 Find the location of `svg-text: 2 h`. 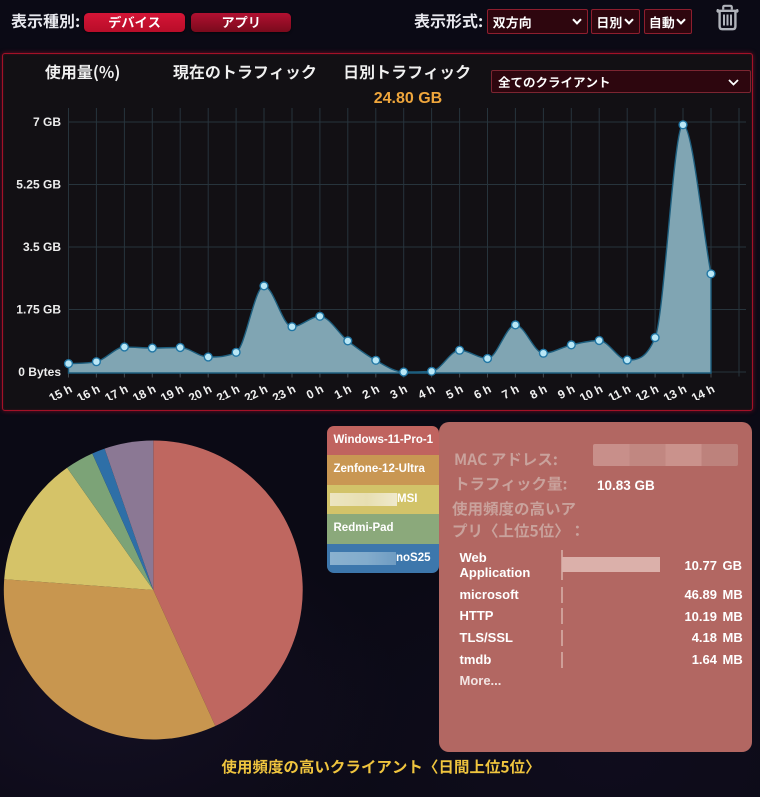

svg-text: 2 h is located at coordinates (371, 391).